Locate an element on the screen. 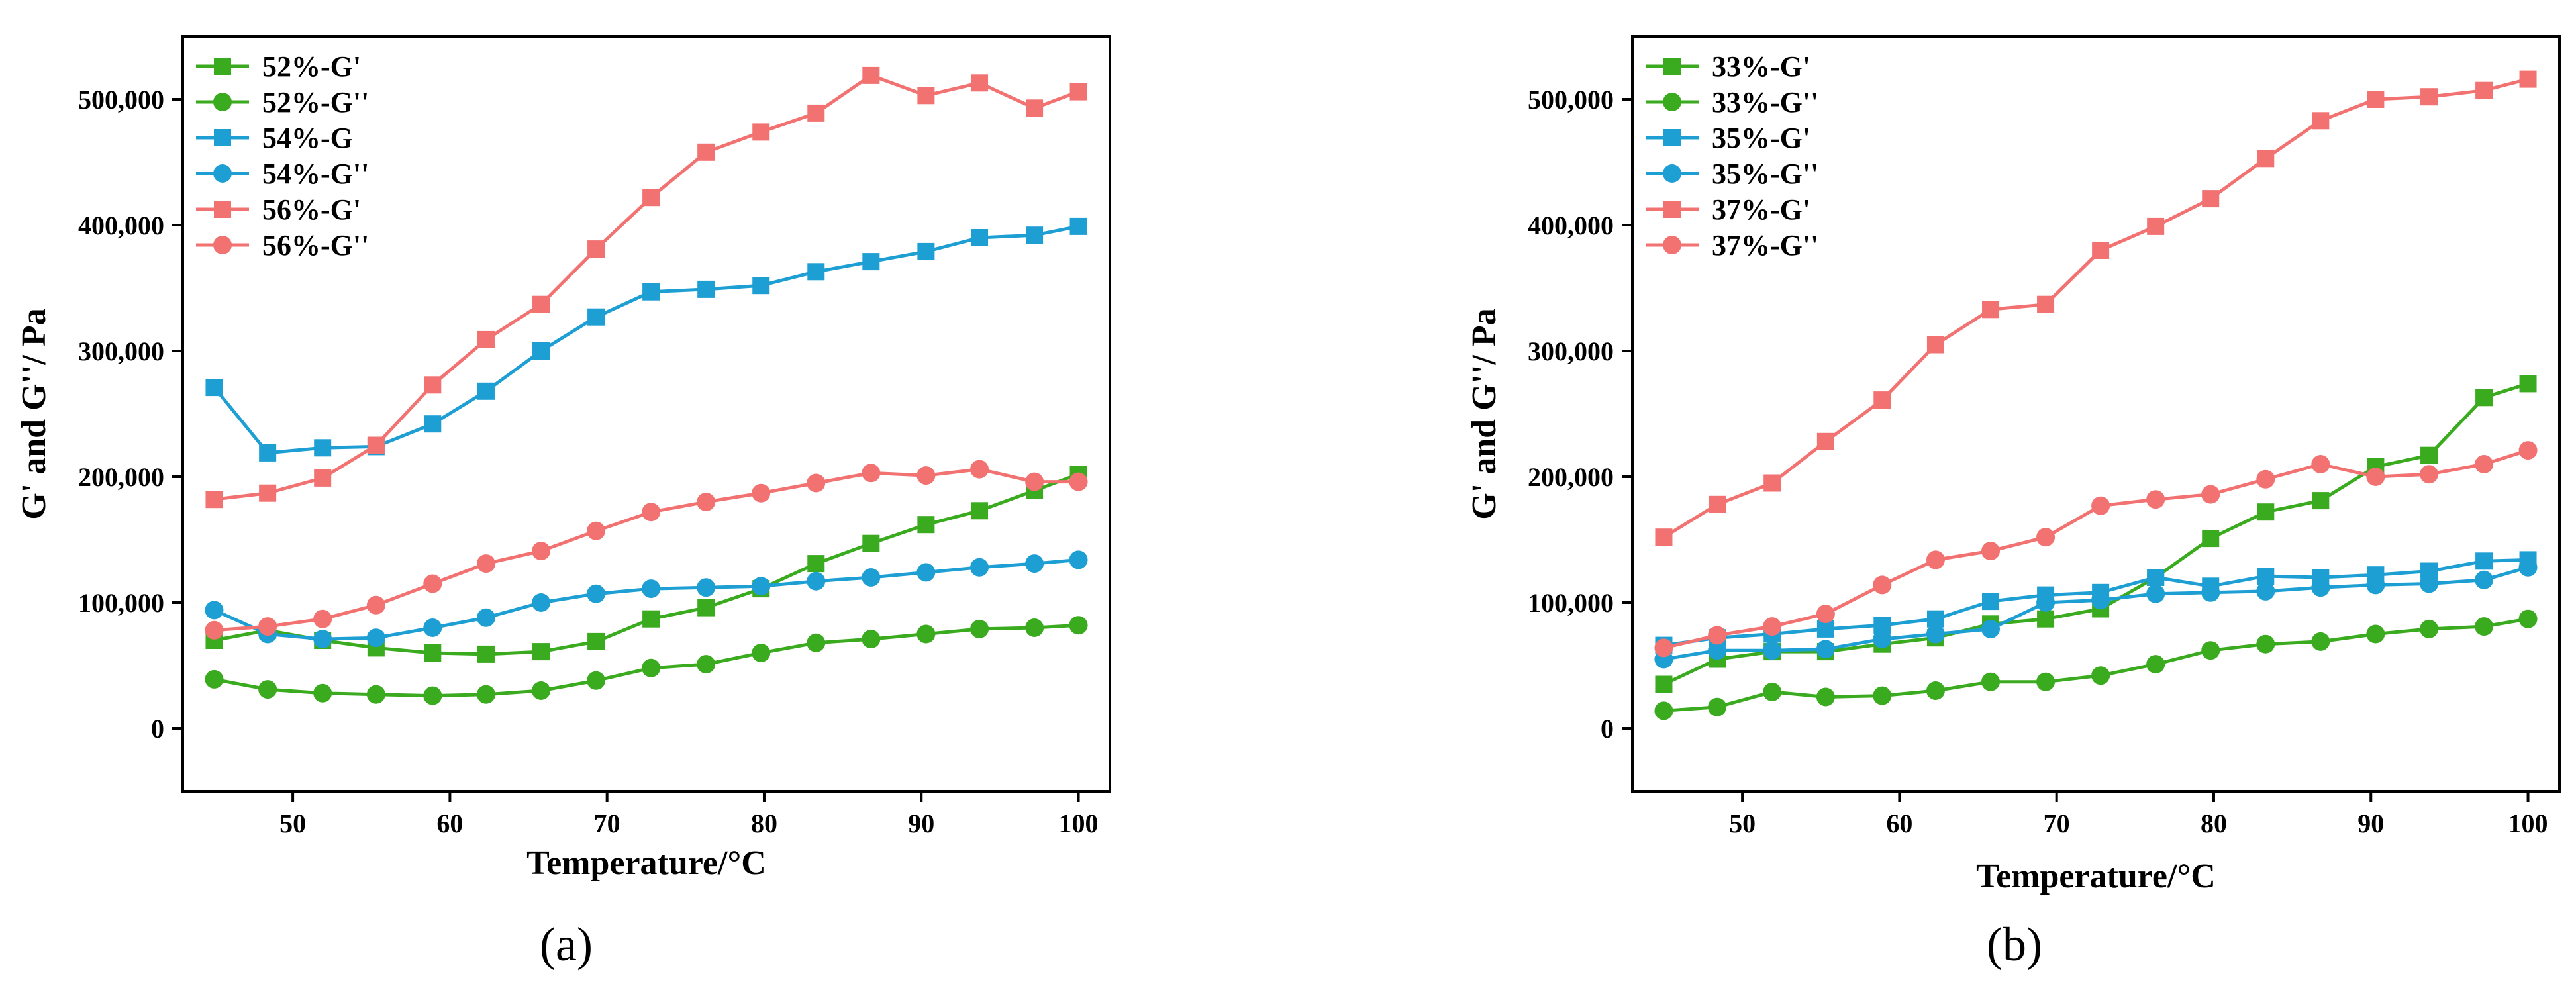 This screenshot has width=2576, height=988. legend-label: 37%-G'' is located at coordinates (1765, 245).